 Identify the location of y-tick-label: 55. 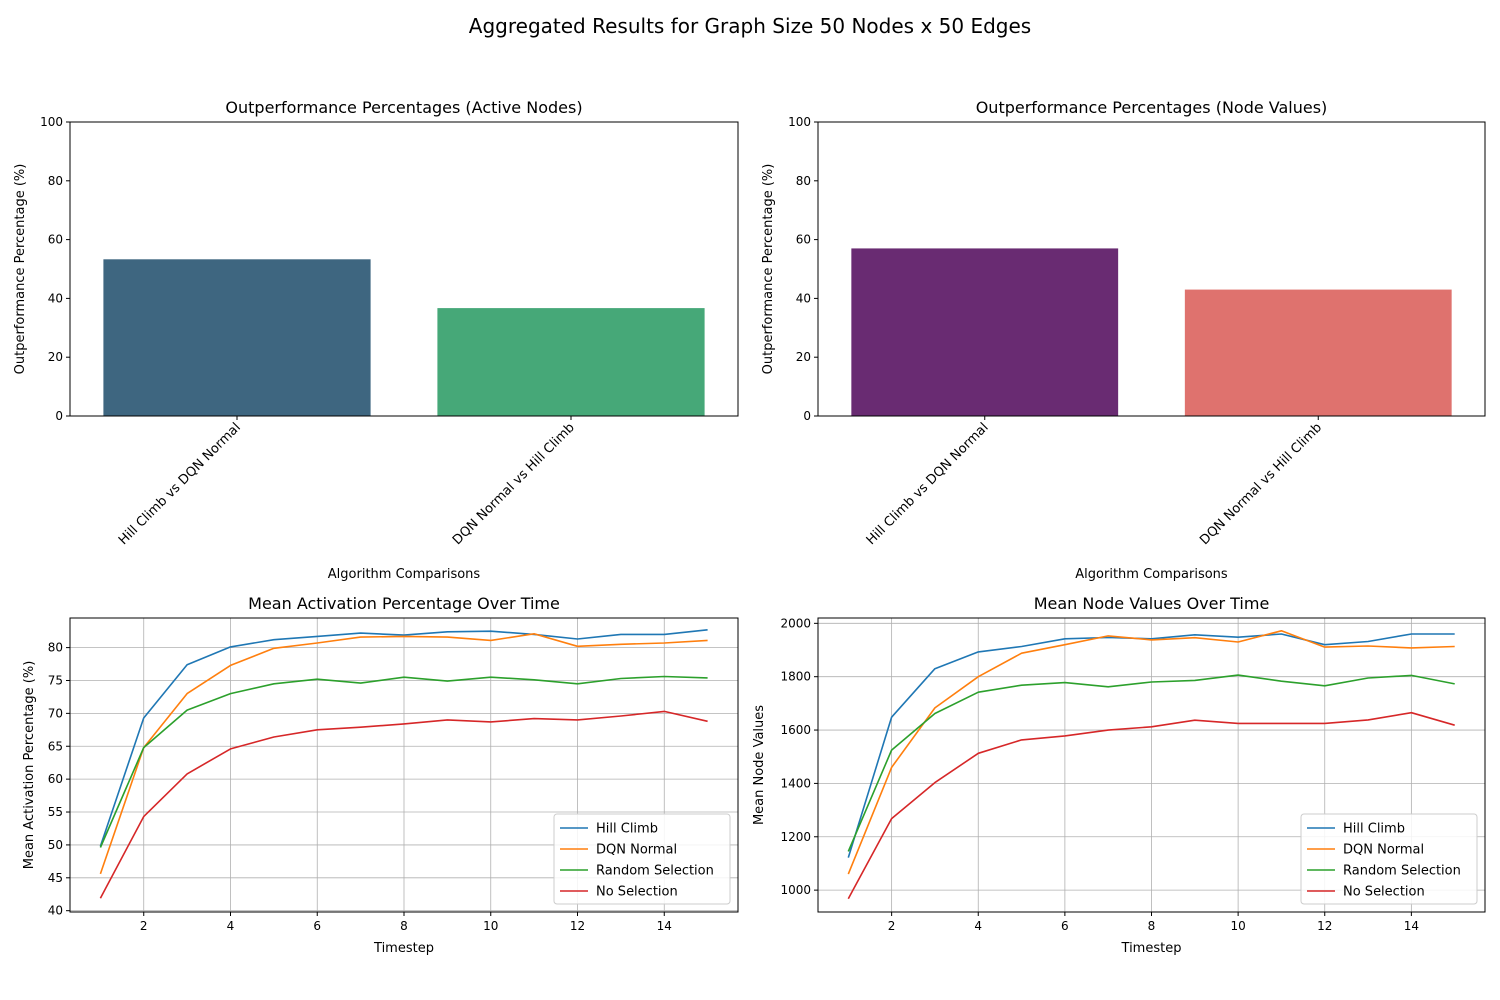
(55, 812).